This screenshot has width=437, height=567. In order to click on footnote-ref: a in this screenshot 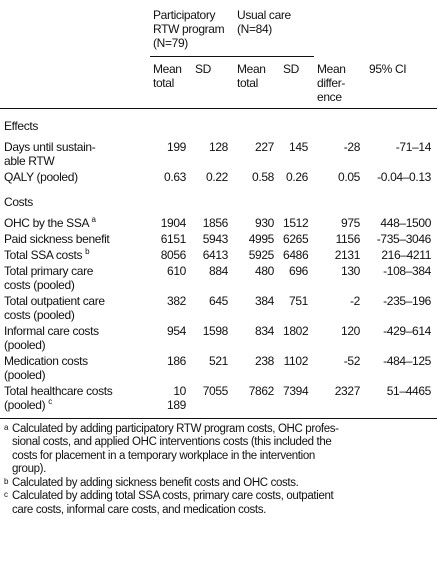, I will do `click(93, 219)`.